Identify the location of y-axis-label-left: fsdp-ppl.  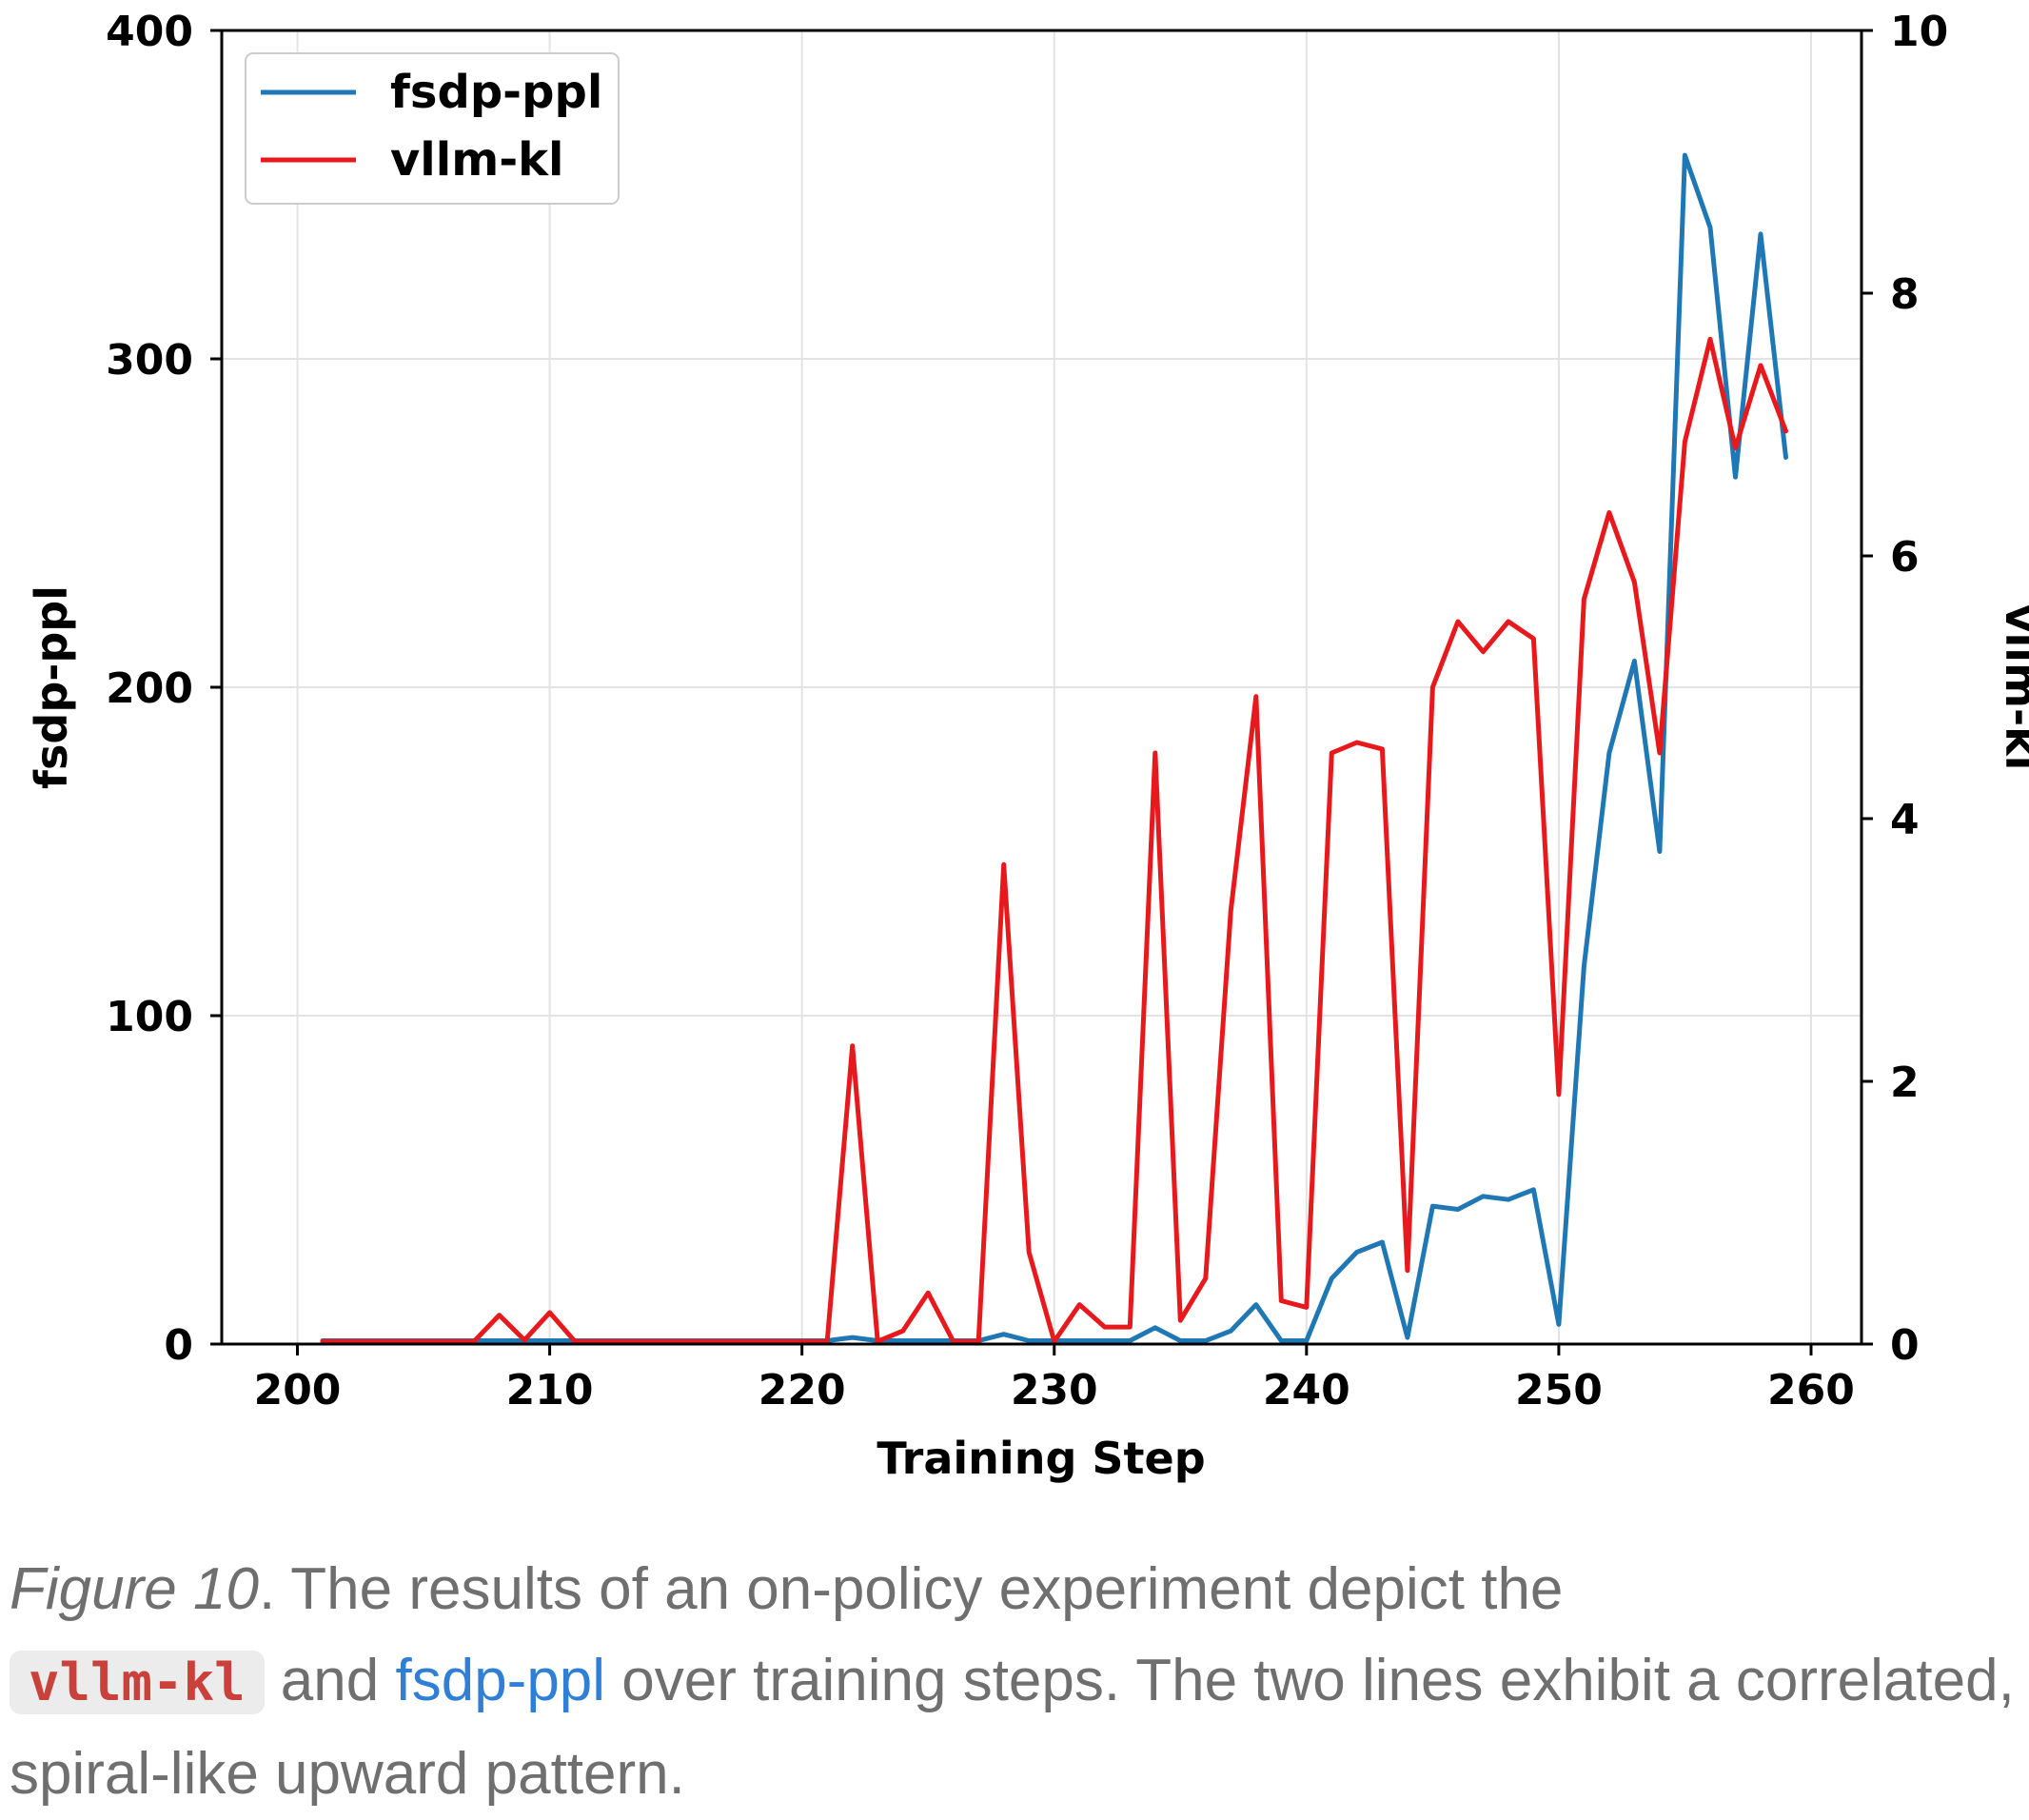
(51, 687).